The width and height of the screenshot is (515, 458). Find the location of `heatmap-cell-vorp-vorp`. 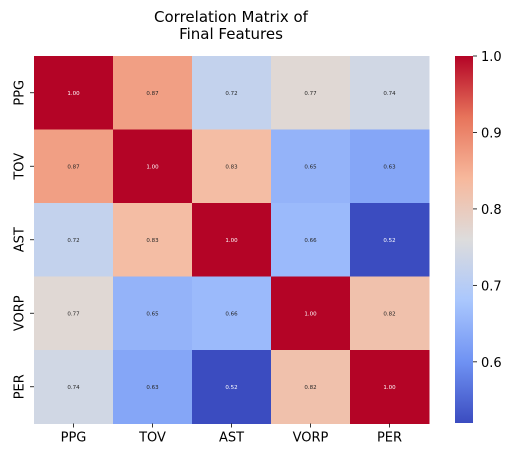

heatmap-cell-vorp-vorp is located at coordinates (311, 313).